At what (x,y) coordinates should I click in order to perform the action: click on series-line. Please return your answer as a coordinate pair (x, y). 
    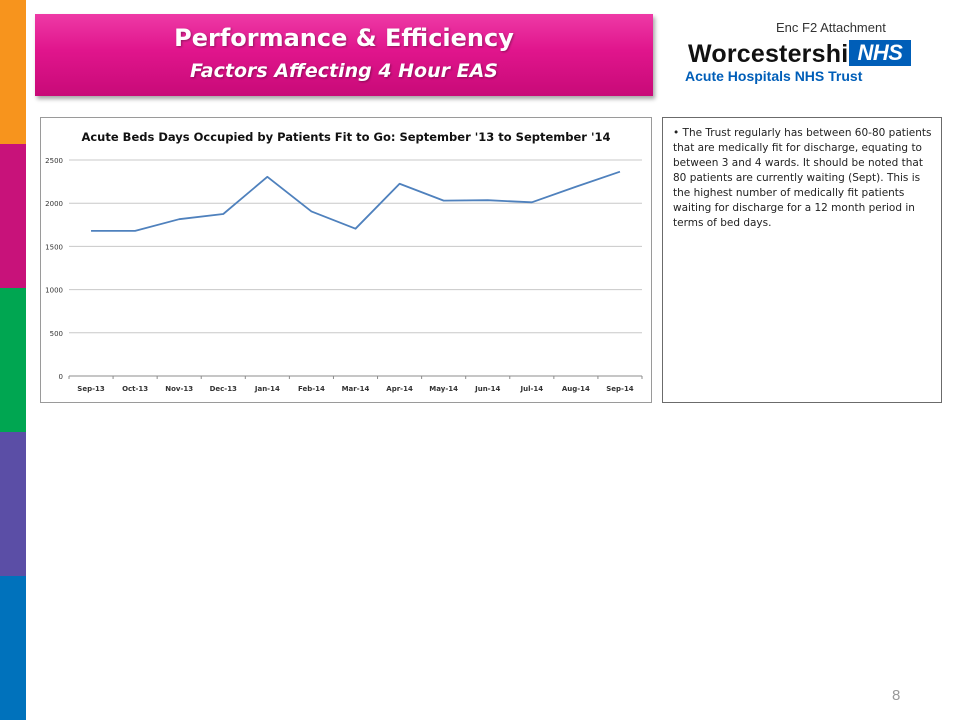
    Looking at the image, I should click on (356, 201).